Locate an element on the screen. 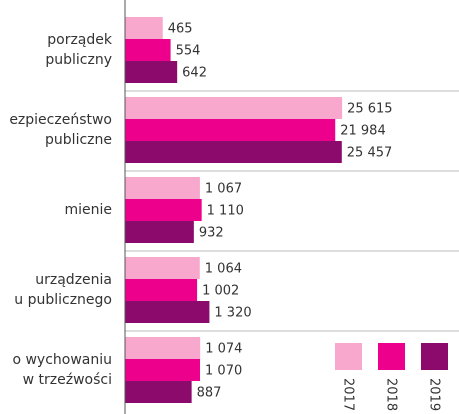 This screenshot has width=459, height=414. value-label: 1 067 is located at coordinates (223, 189).